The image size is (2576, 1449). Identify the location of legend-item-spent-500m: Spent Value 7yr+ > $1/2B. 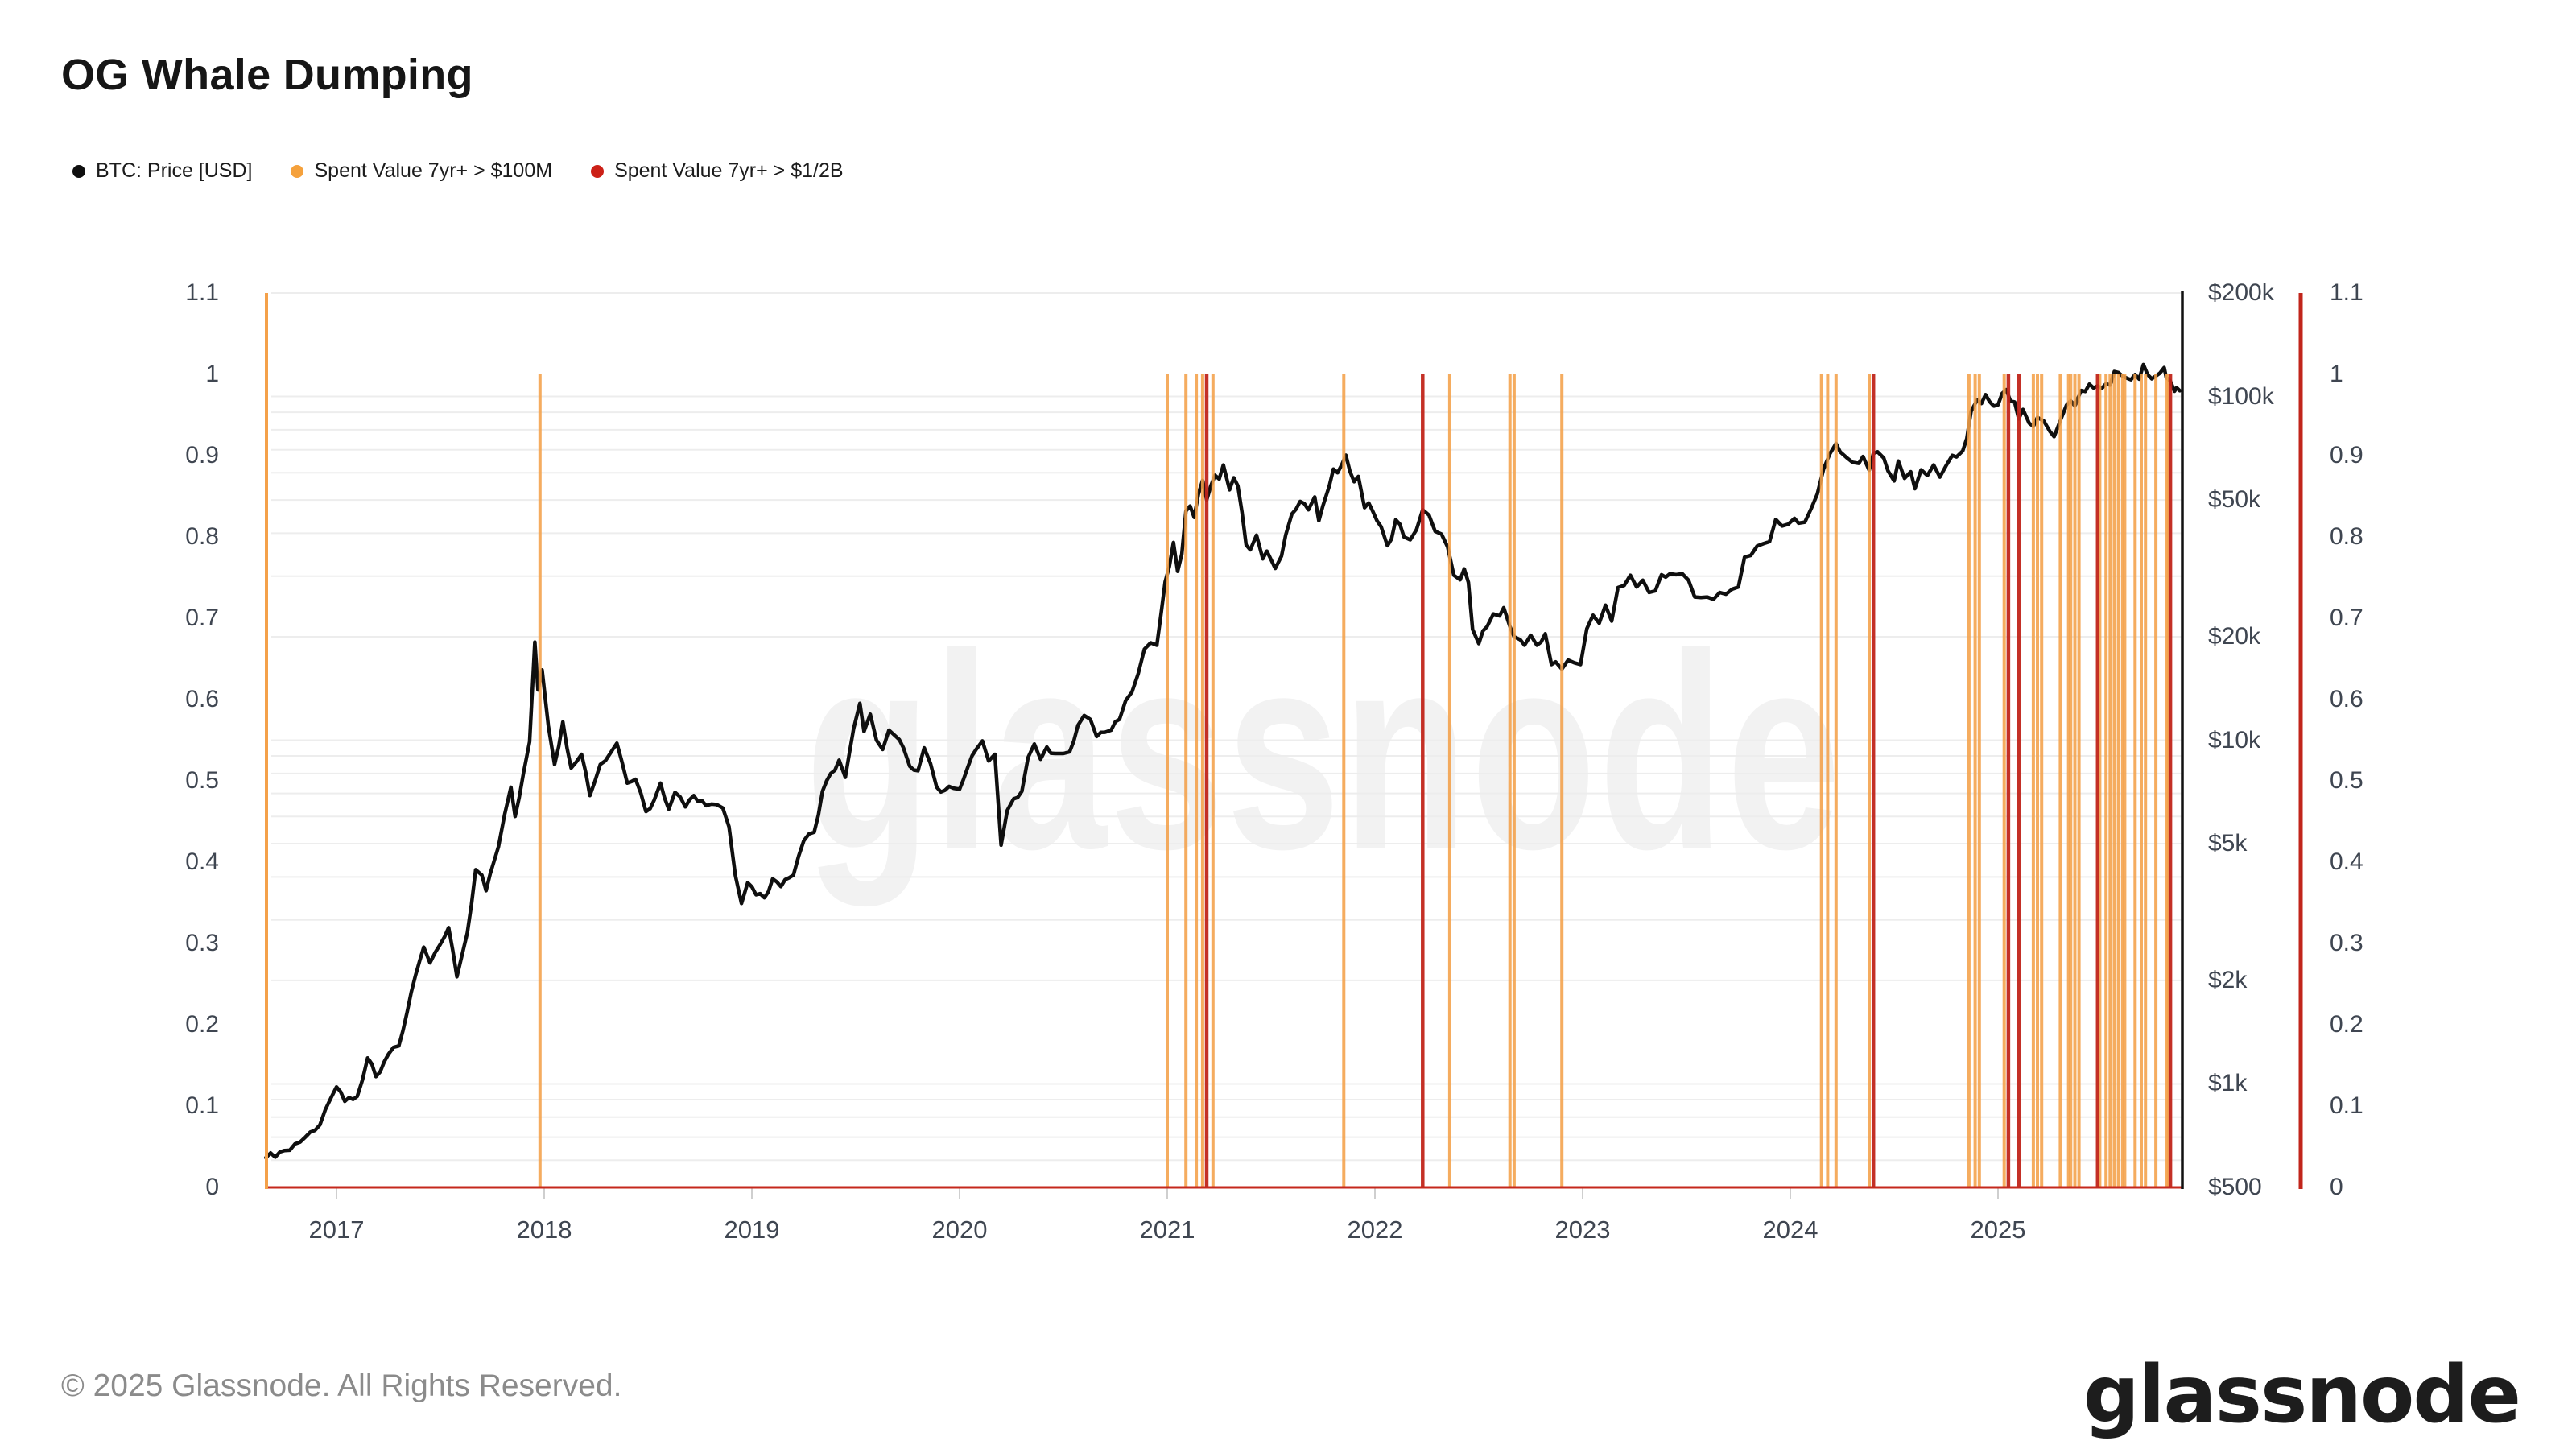
(717, 171).